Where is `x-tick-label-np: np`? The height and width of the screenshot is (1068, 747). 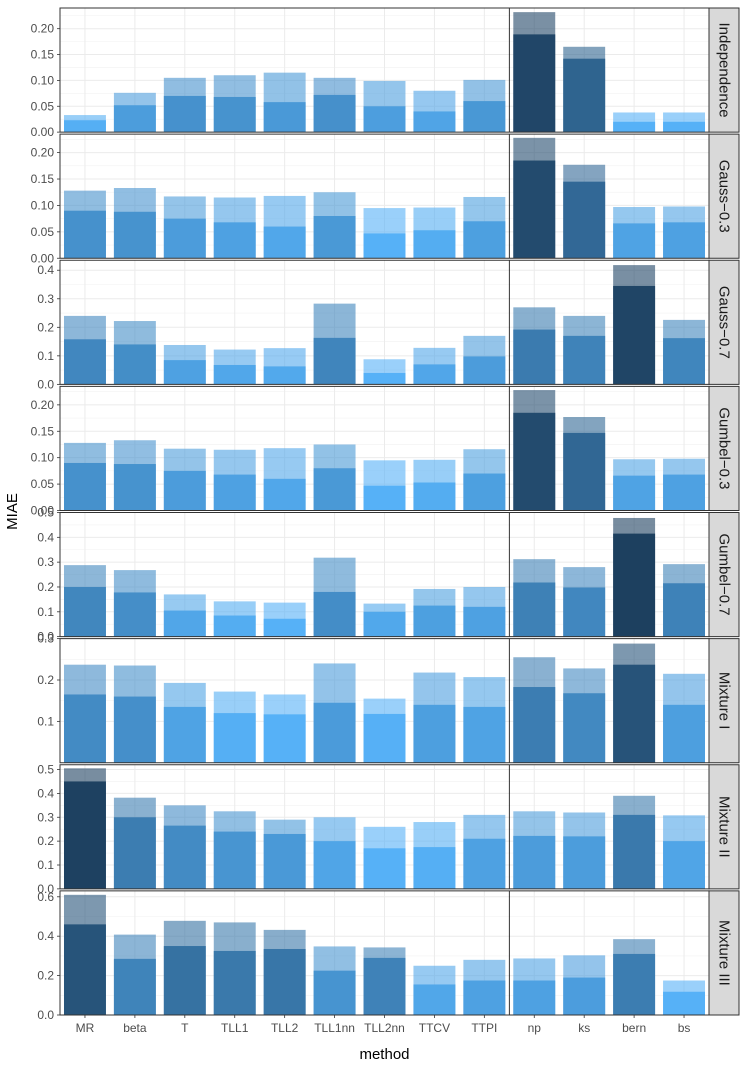 x-tick-label-np: np is located at coordinates (535, 1028).